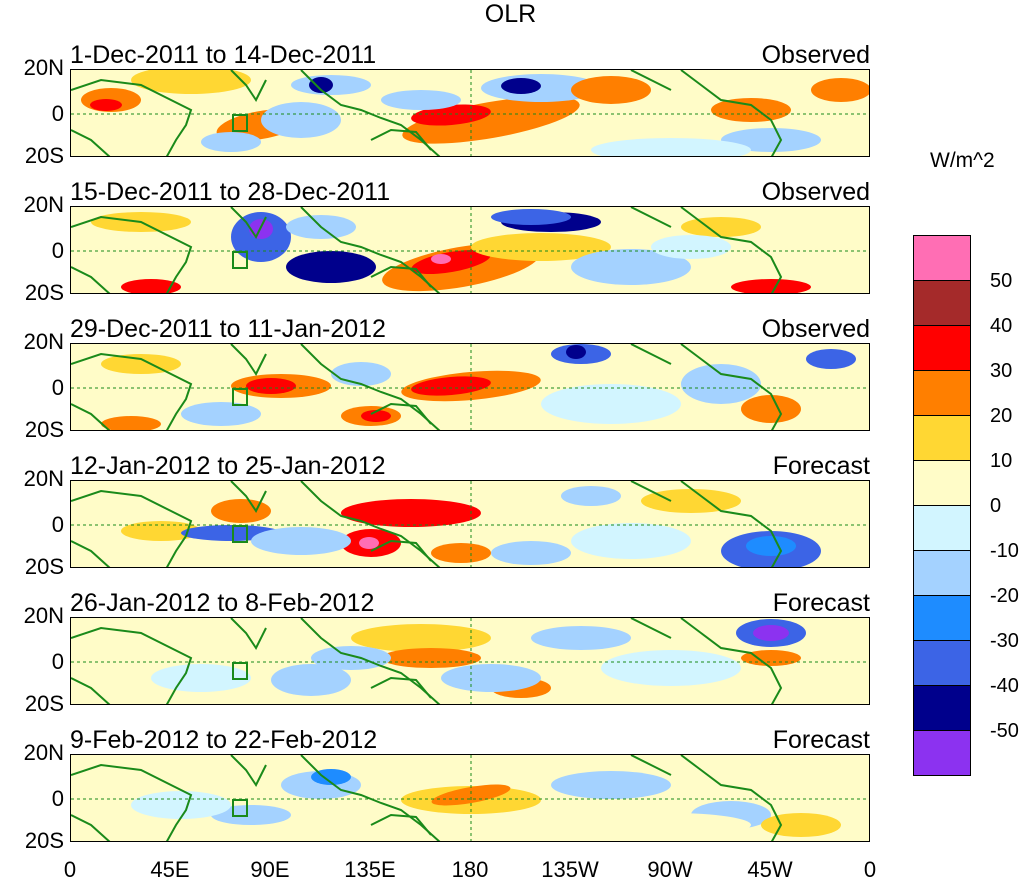 The height and width of the screenshot is (887, 1021). What do you see at coordinates (570, 869) in the screenshot?
I see `x-tick-label: 135W` at bounding box center [570, 869].